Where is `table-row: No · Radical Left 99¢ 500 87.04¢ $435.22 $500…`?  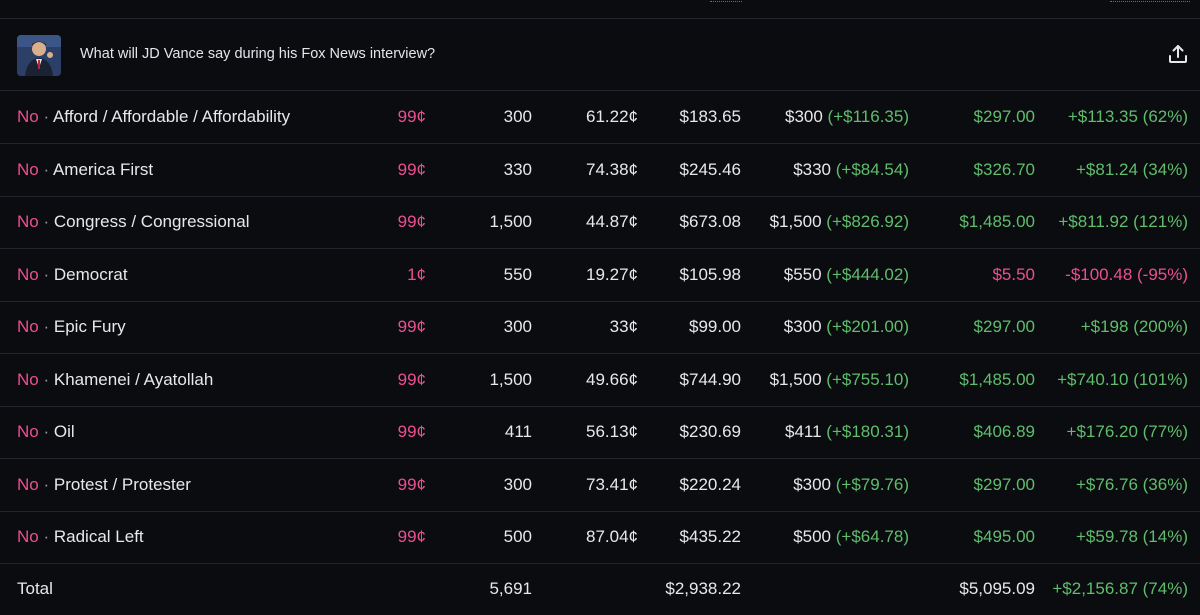
table-row: No · Radical Left 99¢ 500 87.04¢ $435.22 $500… is located at coordinates (600, 537).